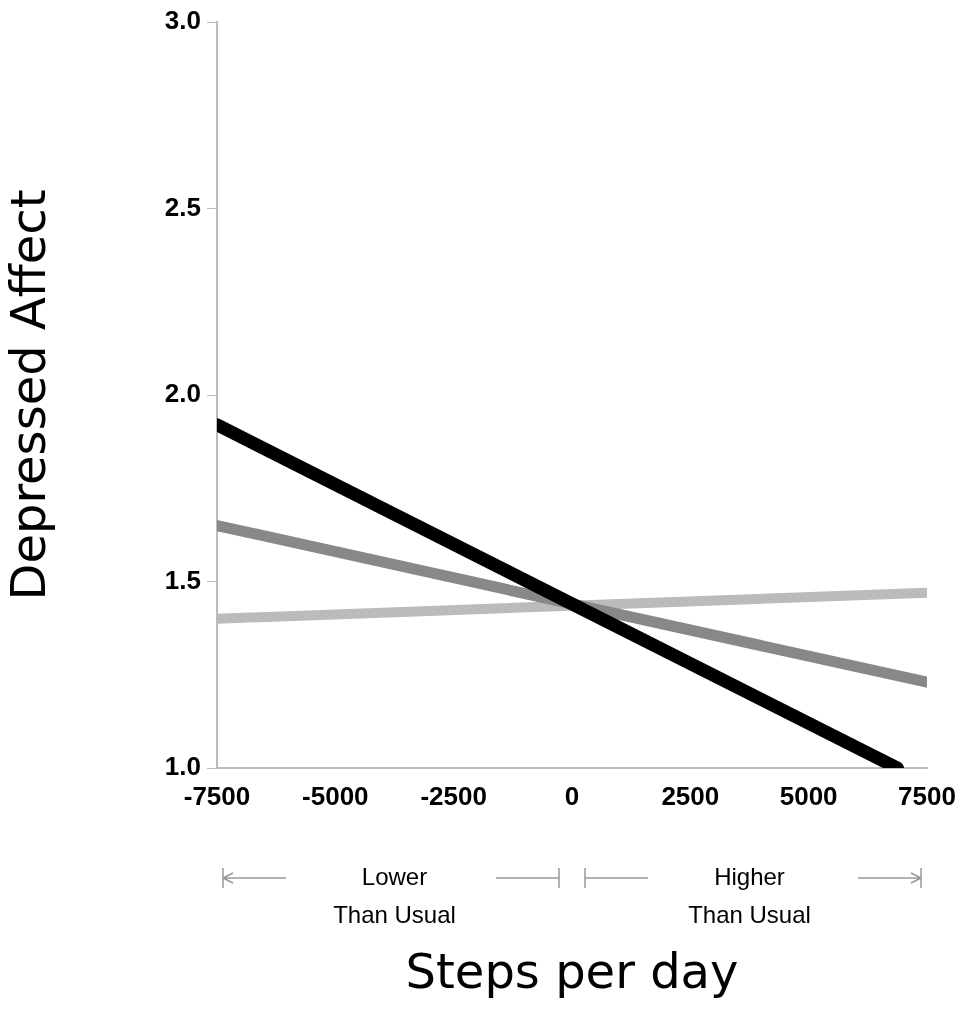 The width and height of the screenshot is (973, 1018). Describe the element at coordinates (182, 206) in the screenshot. I see `y-tick-label: 2.5` at that location.